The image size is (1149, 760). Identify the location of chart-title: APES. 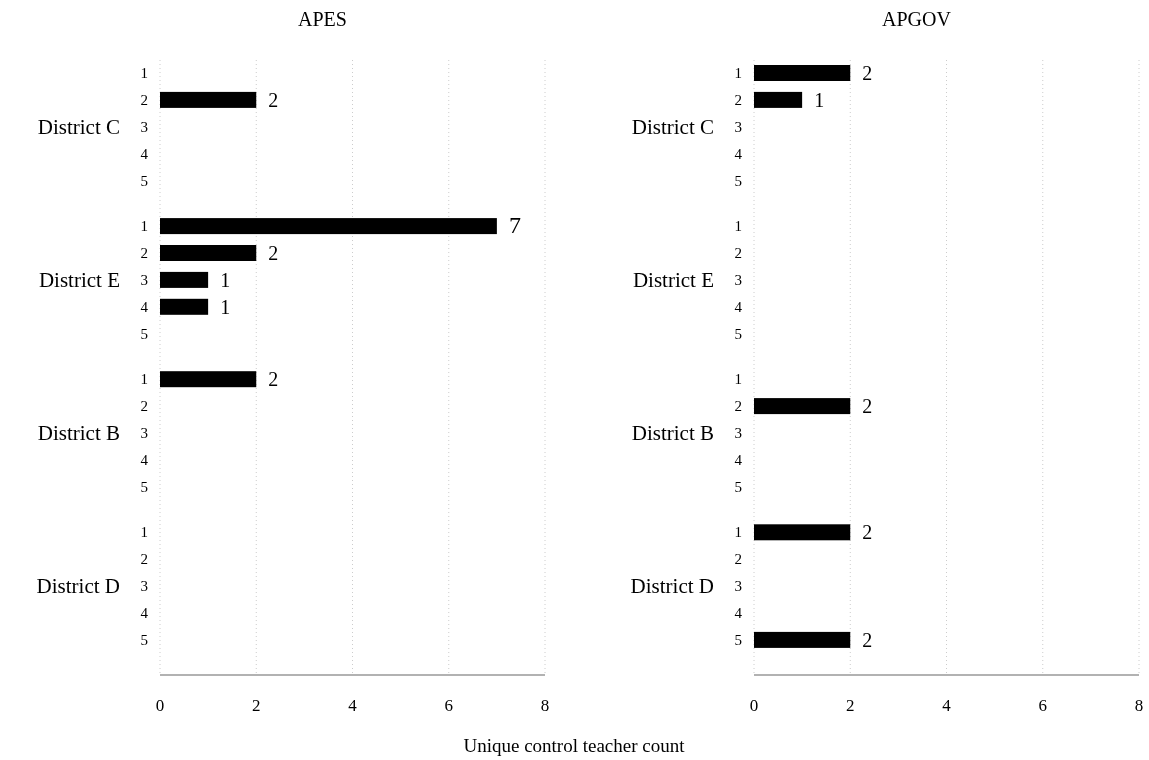
(322, 19).